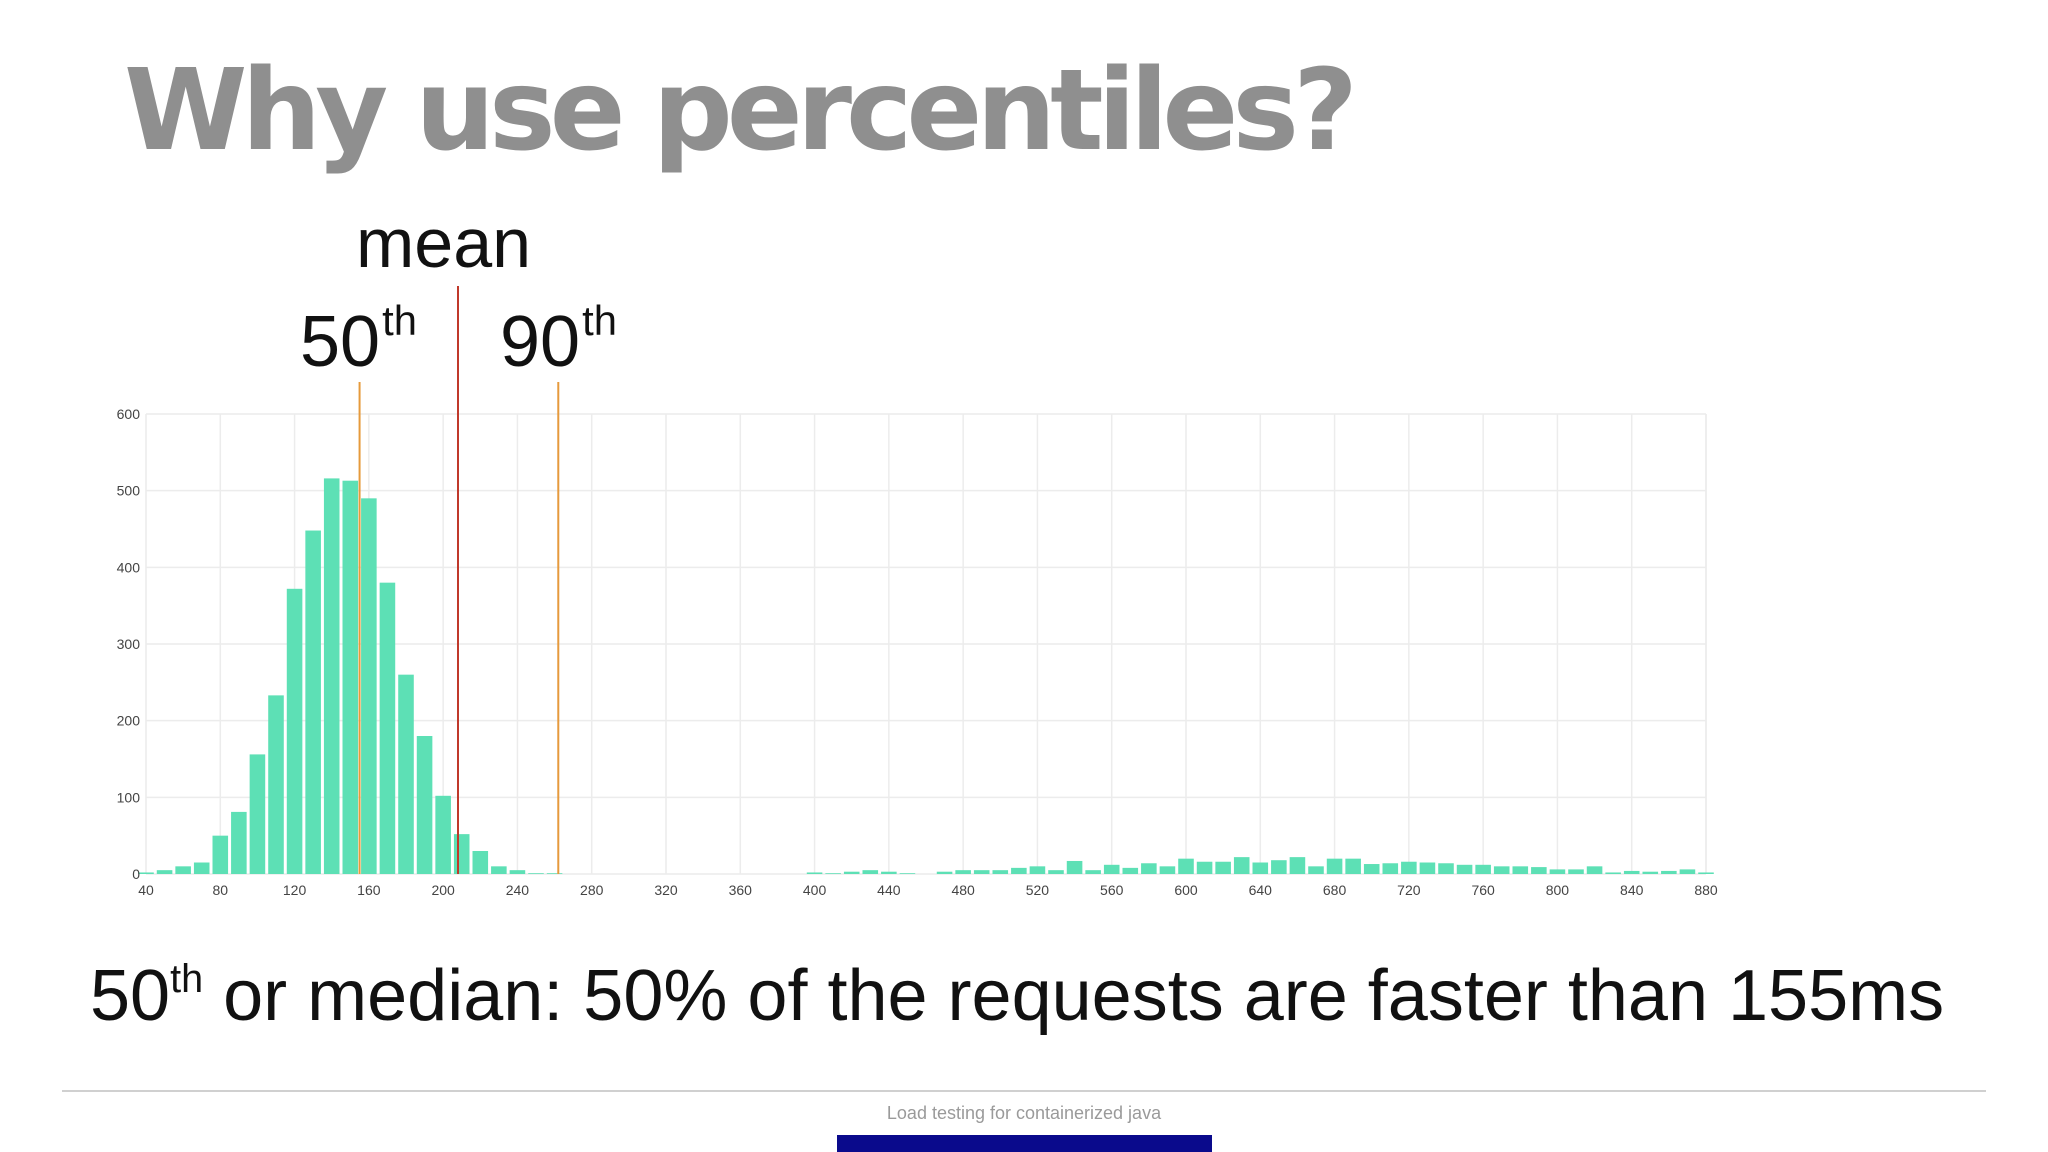 This screenshot has width=2048, height=1152. Describe the element at coordinates (666, 890) in the screenshot. I see `x-tick-label: 320` at that location.